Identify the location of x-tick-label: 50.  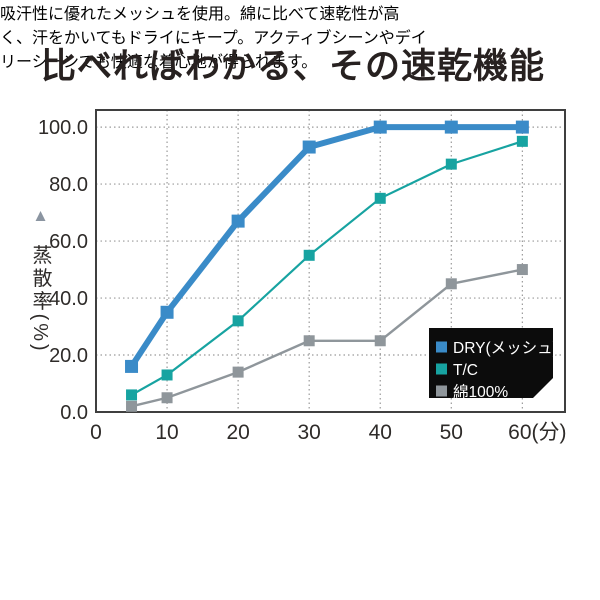
(451, 432).